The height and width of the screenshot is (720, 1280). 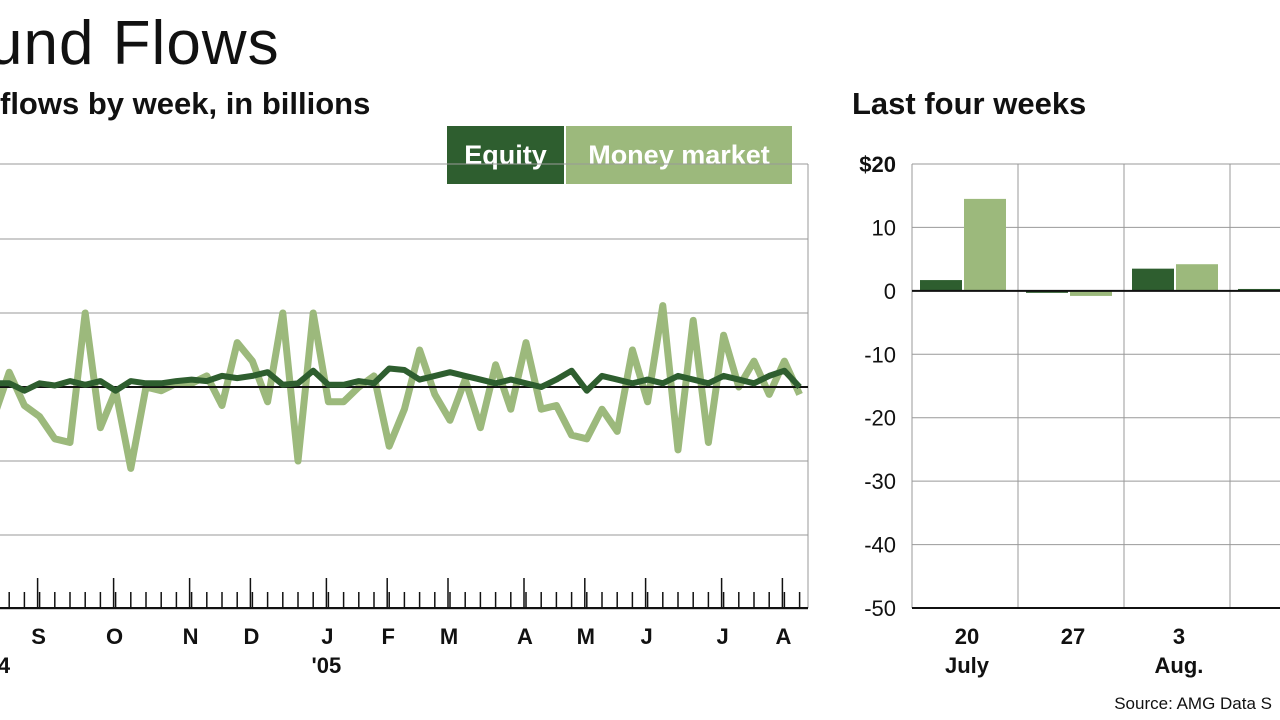 I want to click on source-note: Source: AMG Data S, so click(x=1193, y=703).